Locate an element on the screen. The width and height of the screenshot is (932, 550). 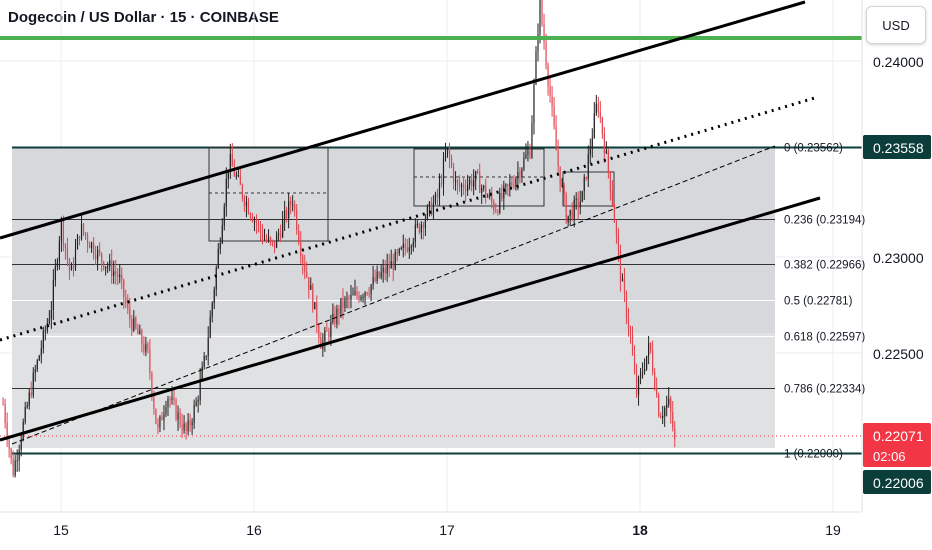
price-tick: 0.23000 is located at coordinates (898, 258).